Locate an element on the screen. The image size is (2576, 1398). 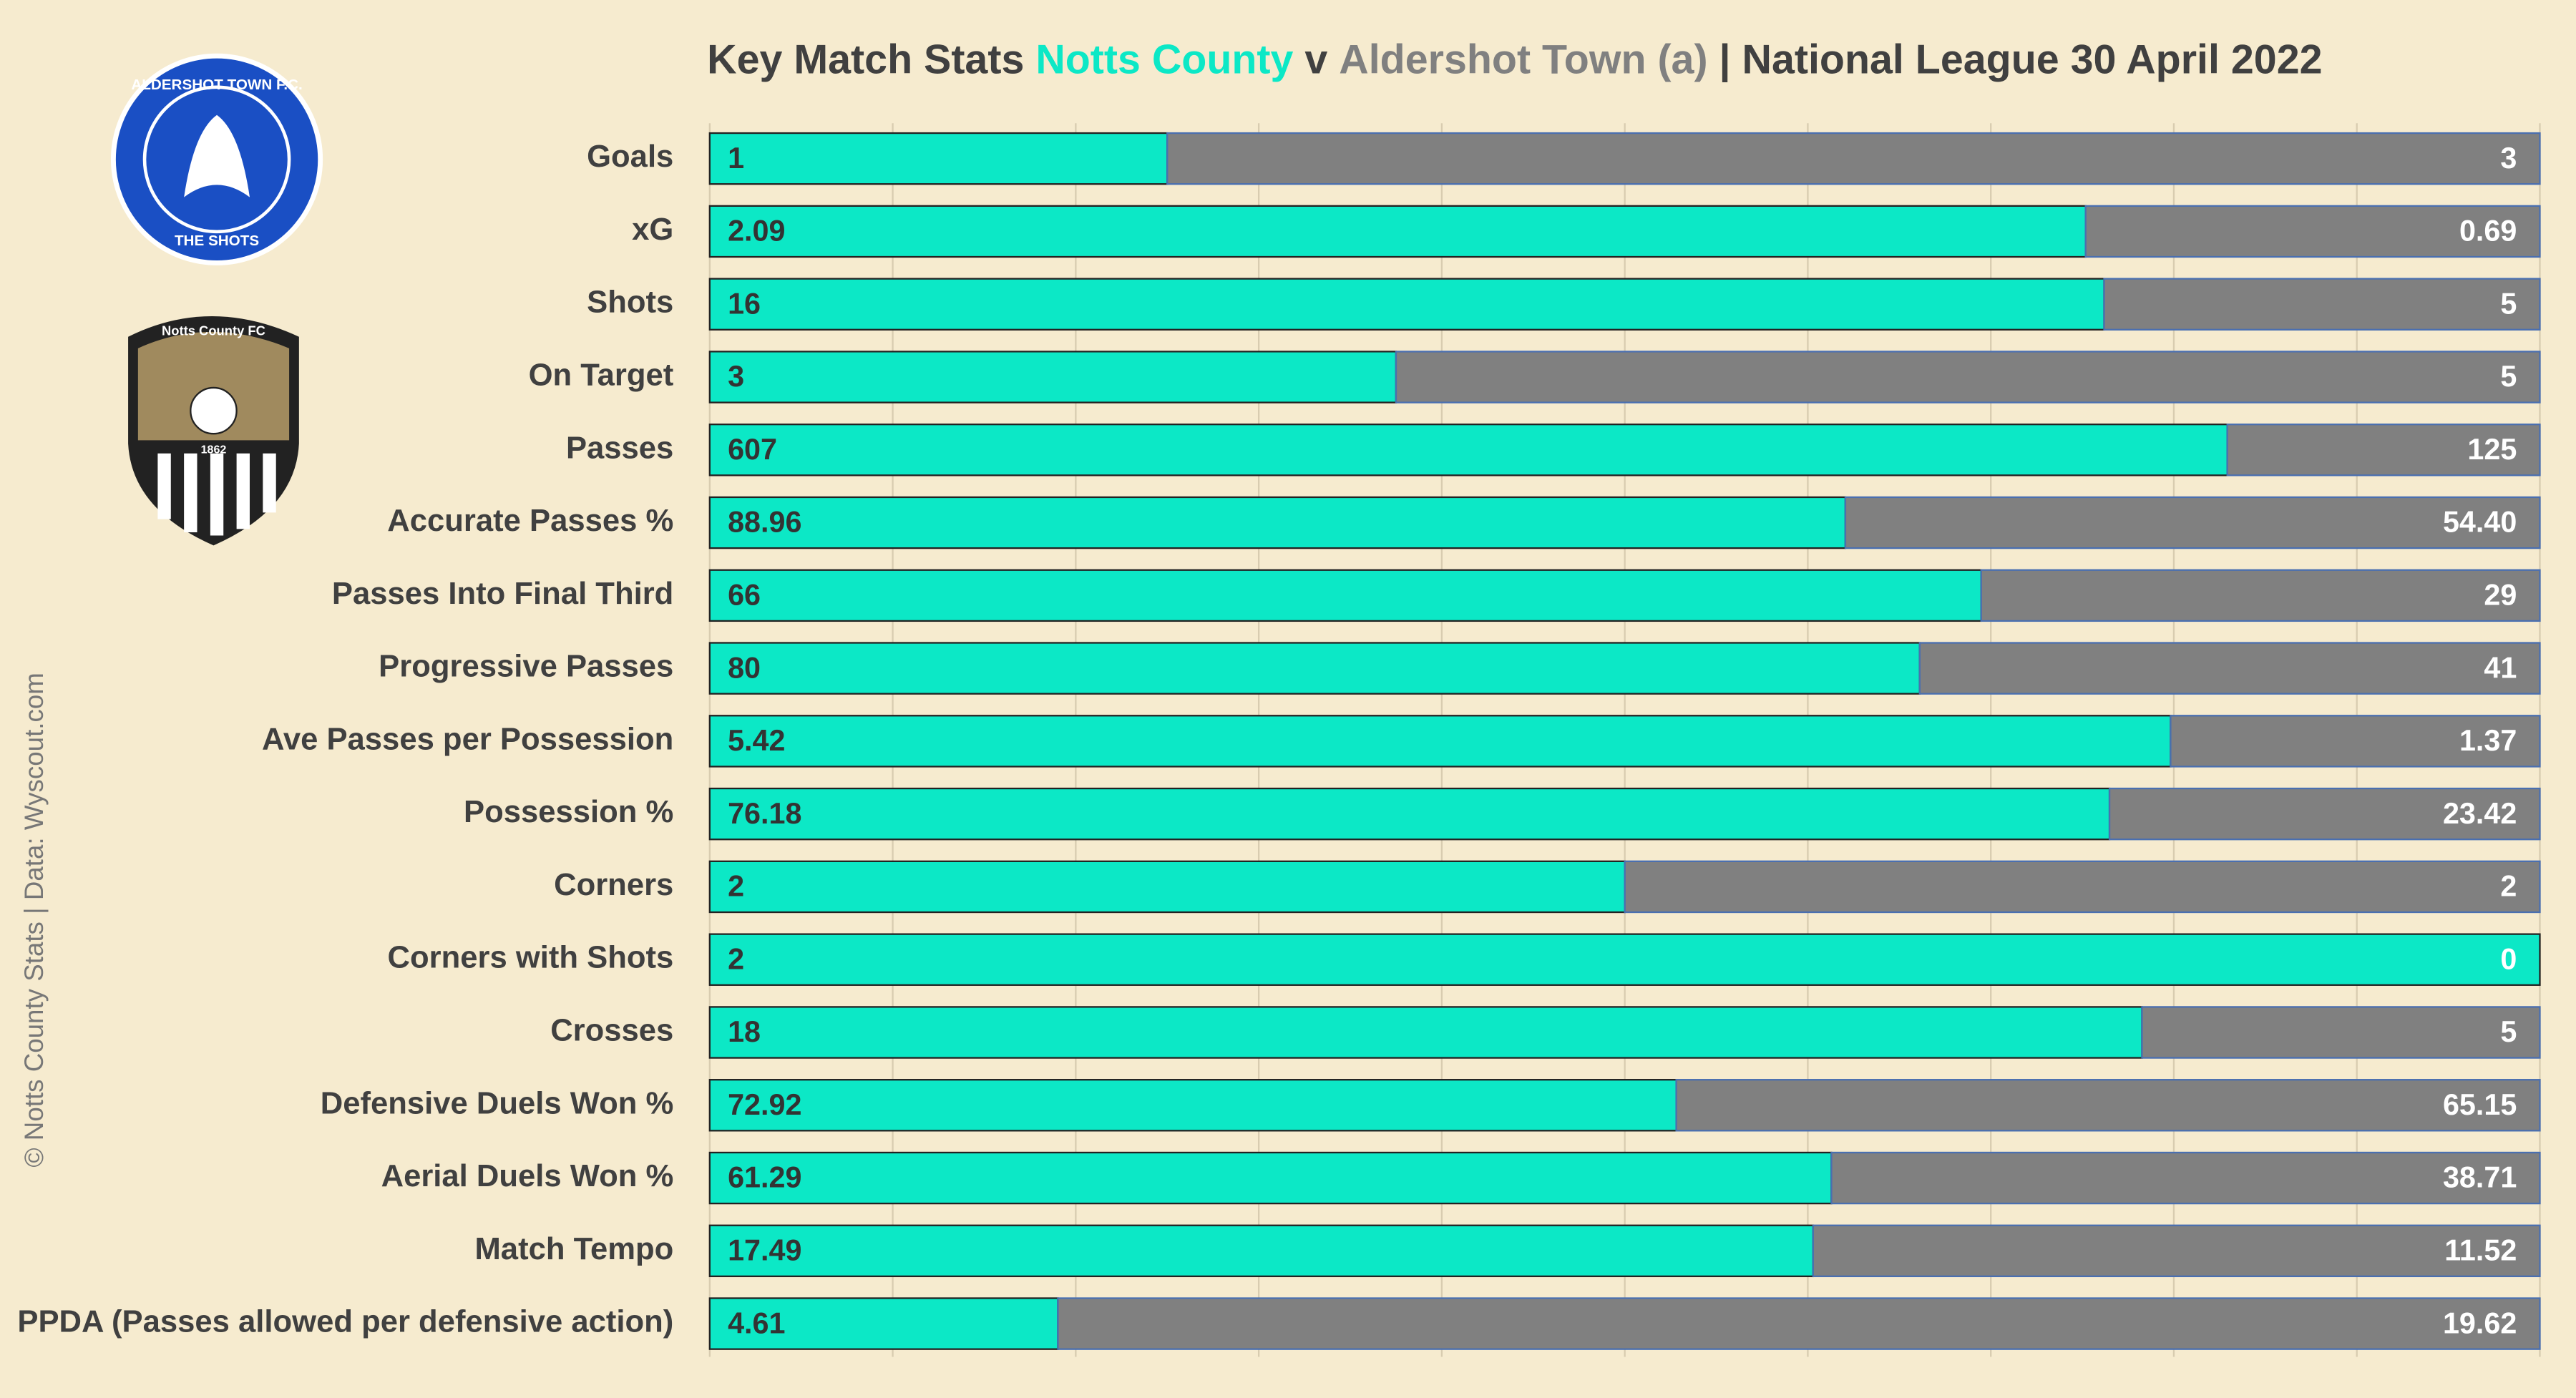
category-label: Goals is located at coordinates (630, 157).